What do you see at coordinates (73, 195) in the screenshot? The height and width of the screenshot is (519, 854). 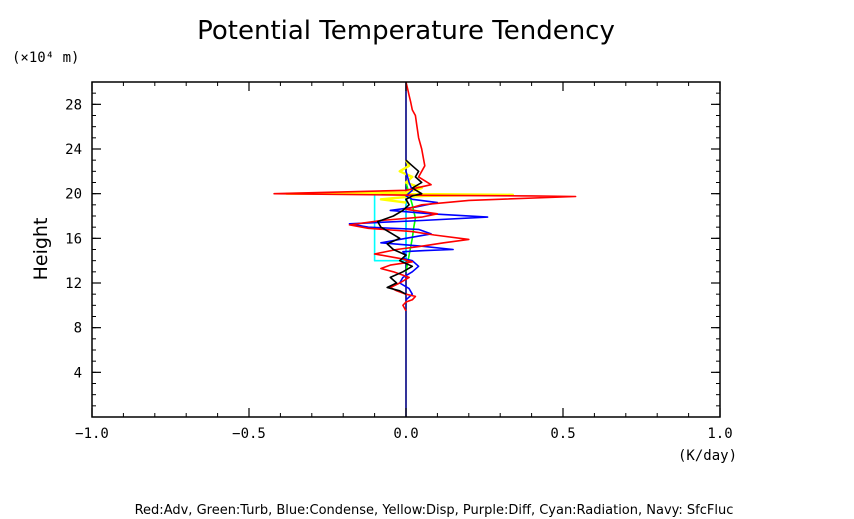 I see `y-tick-label: 20` at bounding box center [73, 195].